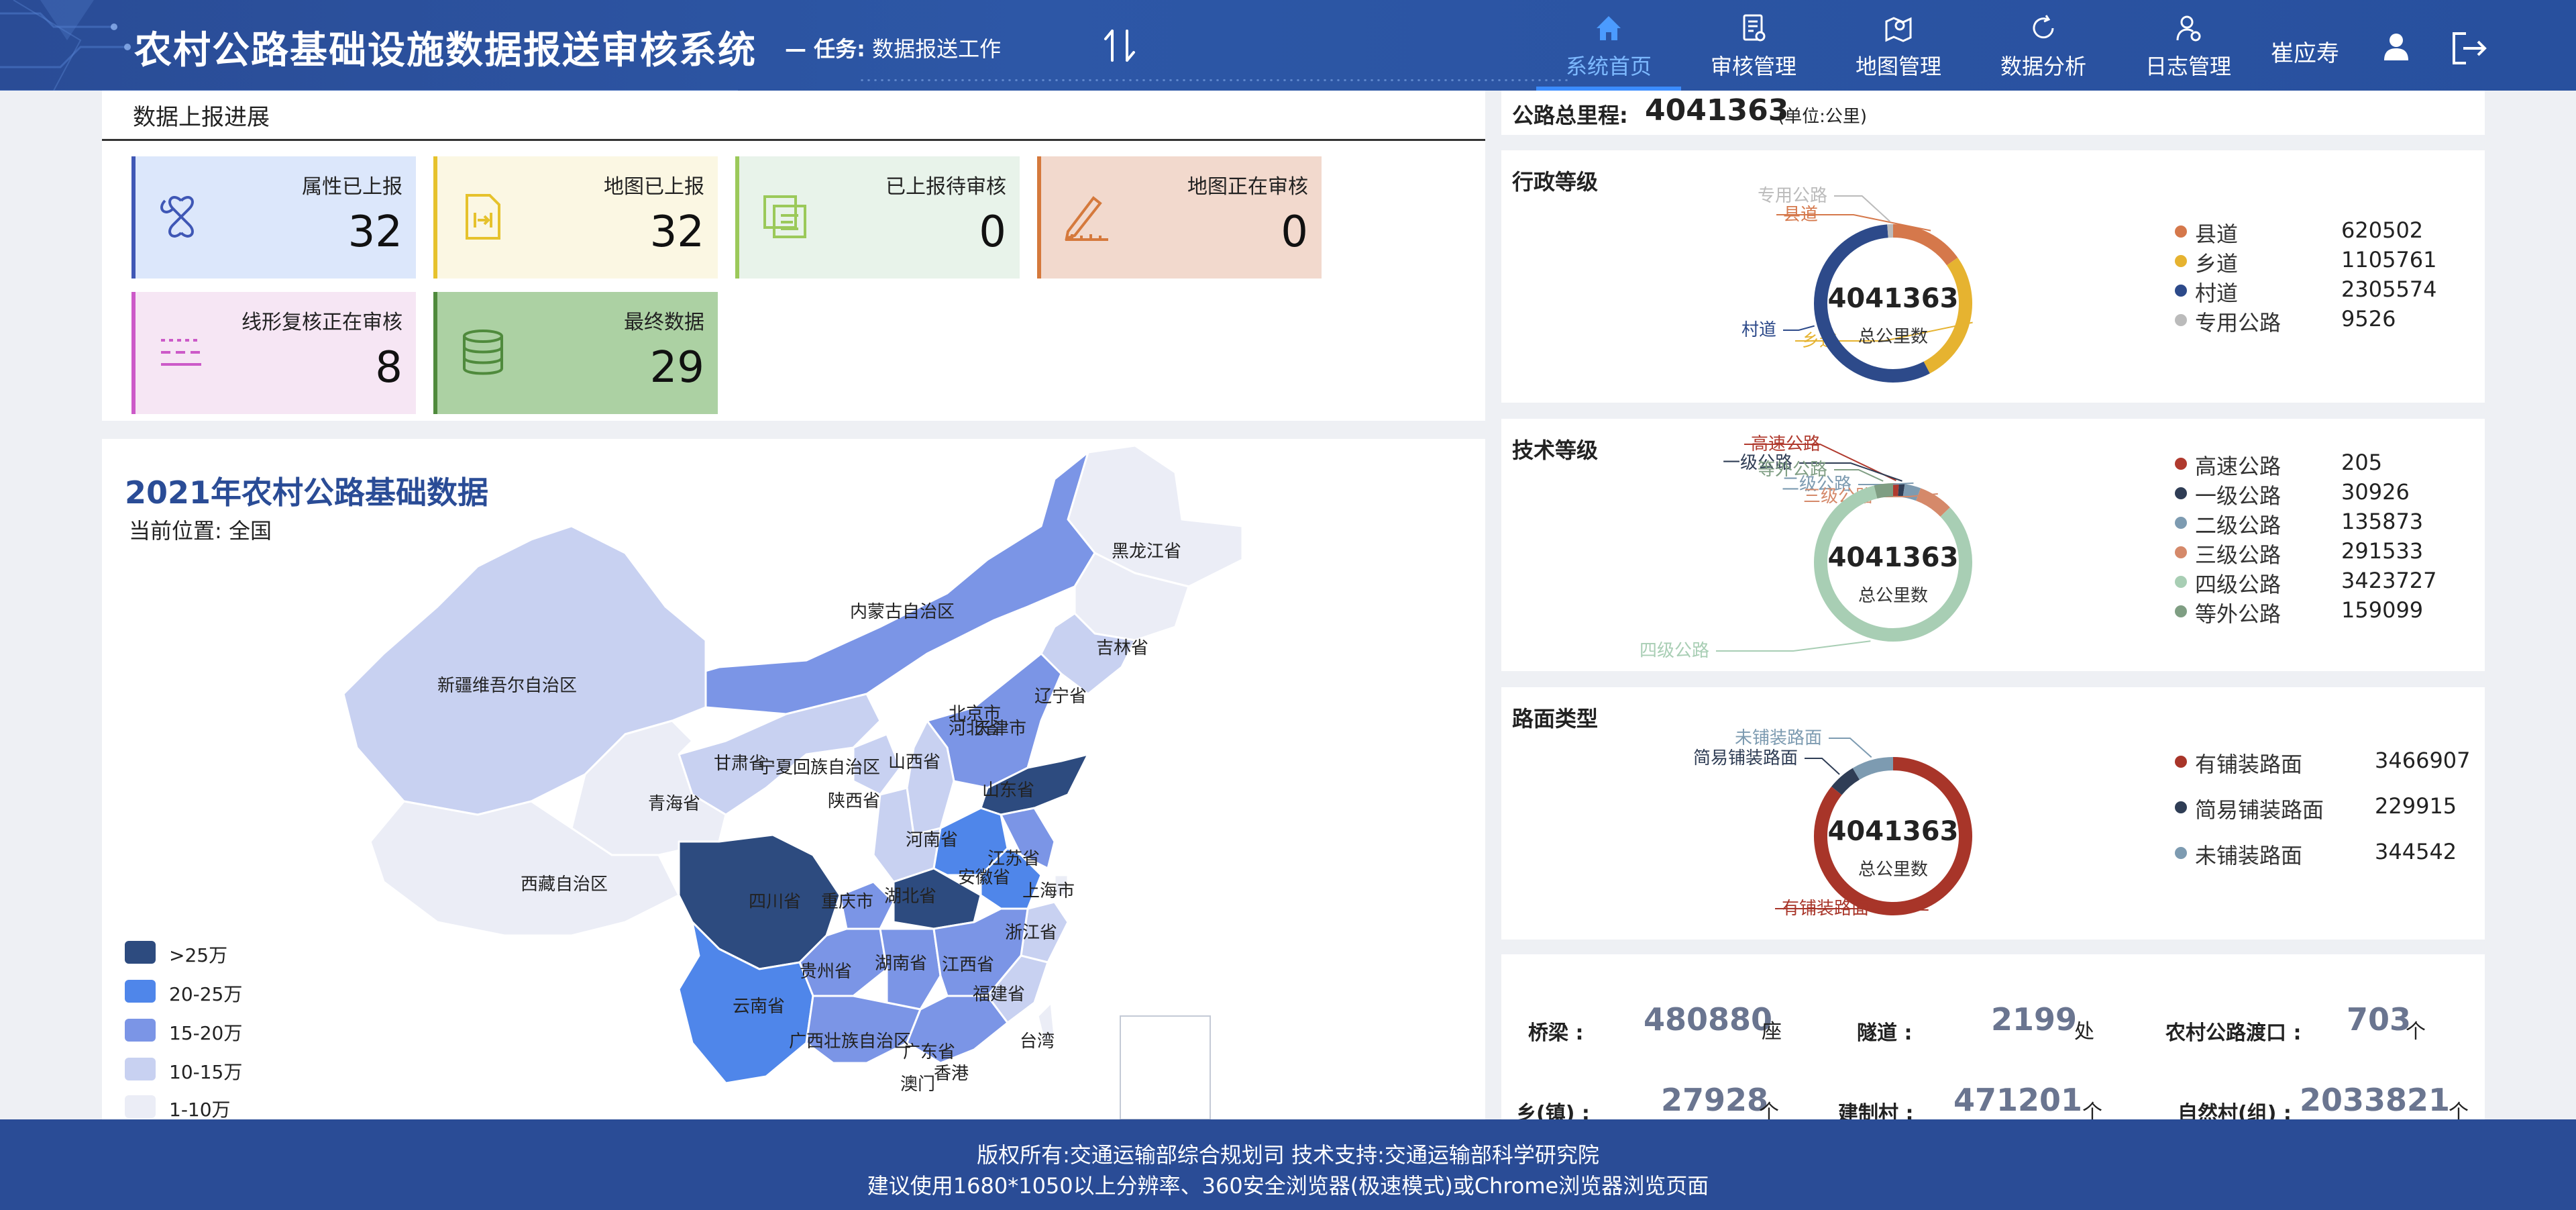 This screenshot has width=2576, height=1210. What do you see at coordinates (1608, 45) in the screenshot?
I see `nav-item-home: 系统首页` at bounding box center [1608, 45].